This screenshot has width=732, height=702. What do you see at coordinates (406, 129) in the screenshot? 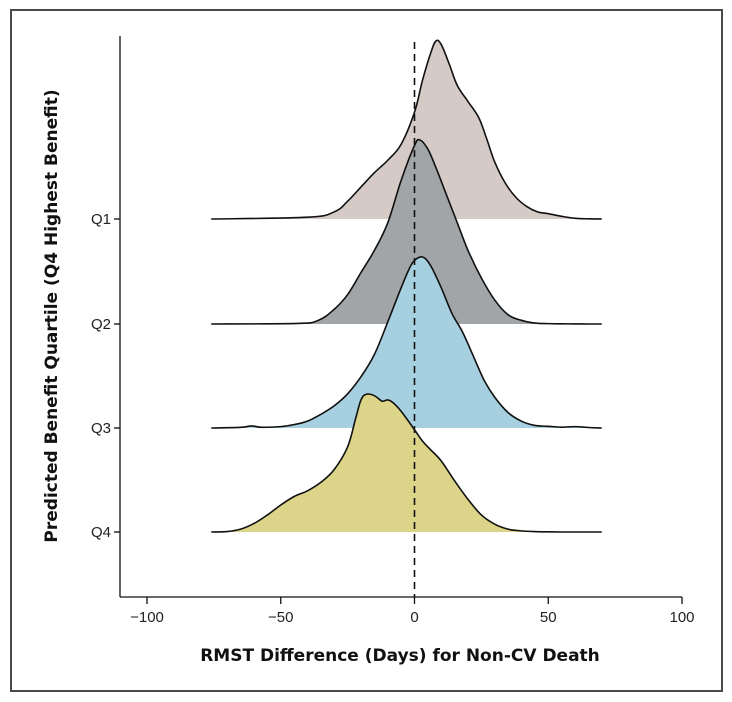
I see `density-curve-q1` at bounding box center [406, 129].